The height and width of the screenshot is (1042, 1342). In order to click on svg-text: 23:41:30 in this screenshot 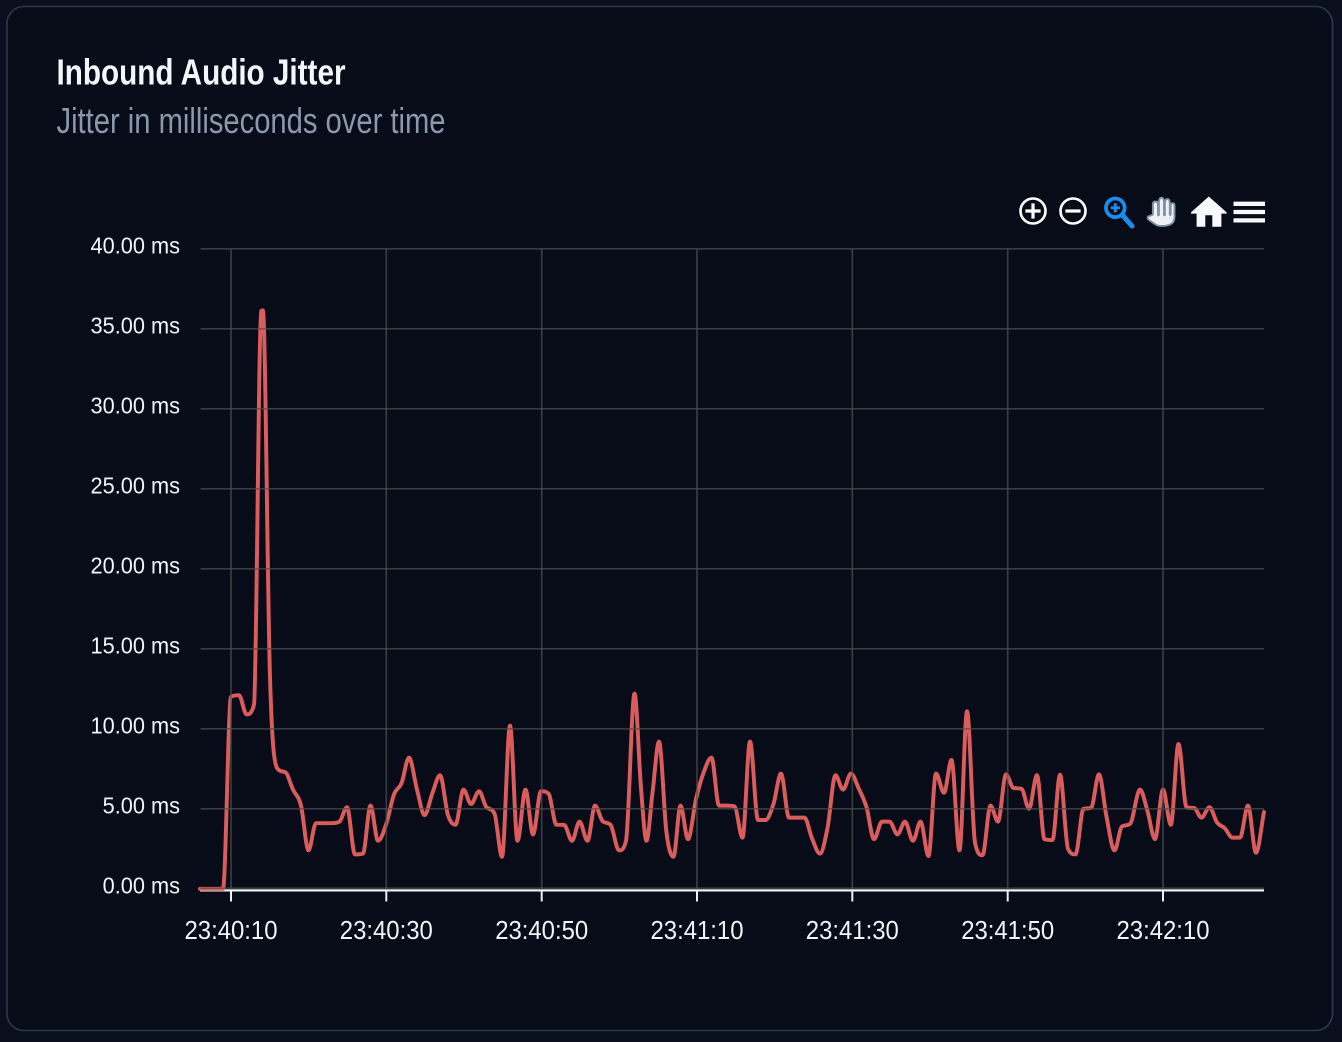, I will do `click(852, 931)`.